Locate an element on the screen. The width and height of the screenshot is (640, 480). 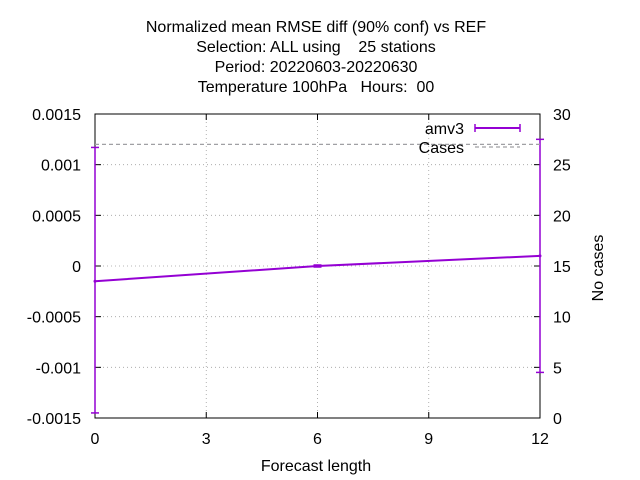
y2-tick-label: 30 is located at coordinates (562, 115).